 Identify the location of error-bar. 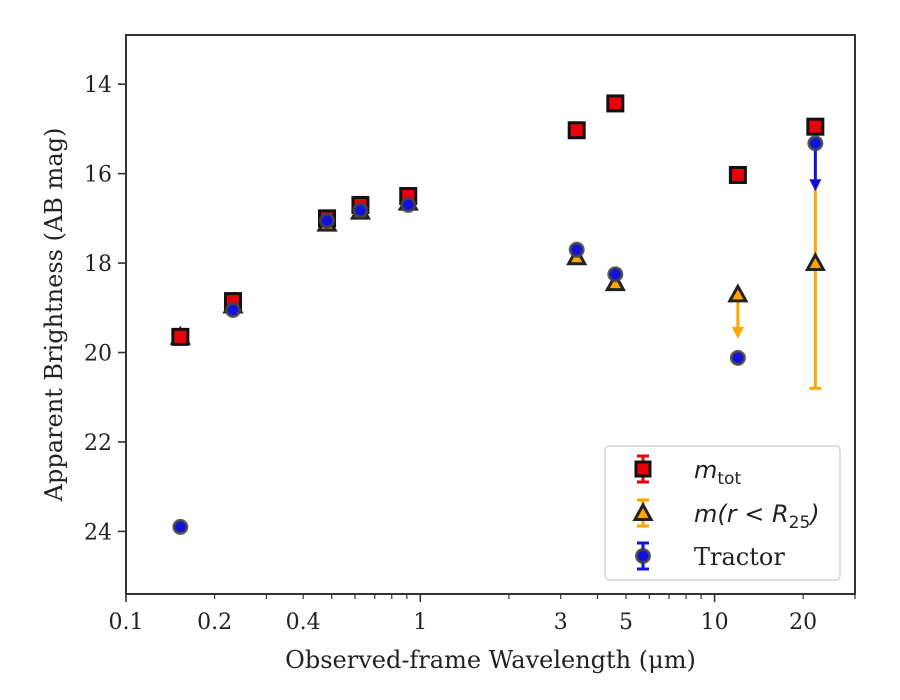
(815, 286).